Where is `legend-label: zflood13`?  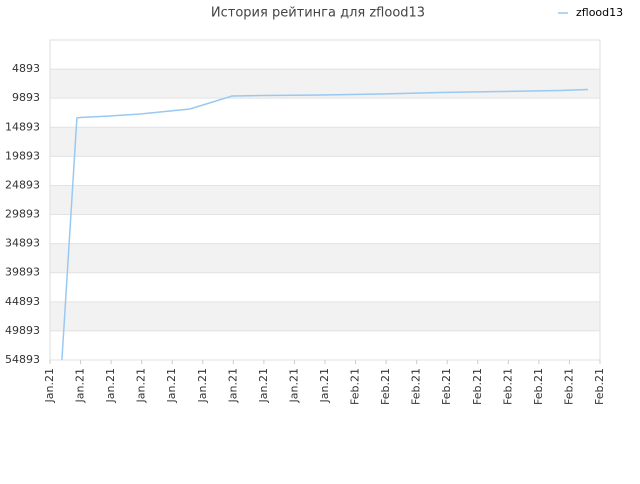 legend-label: zflood13 is located at coordinates (599, 12).